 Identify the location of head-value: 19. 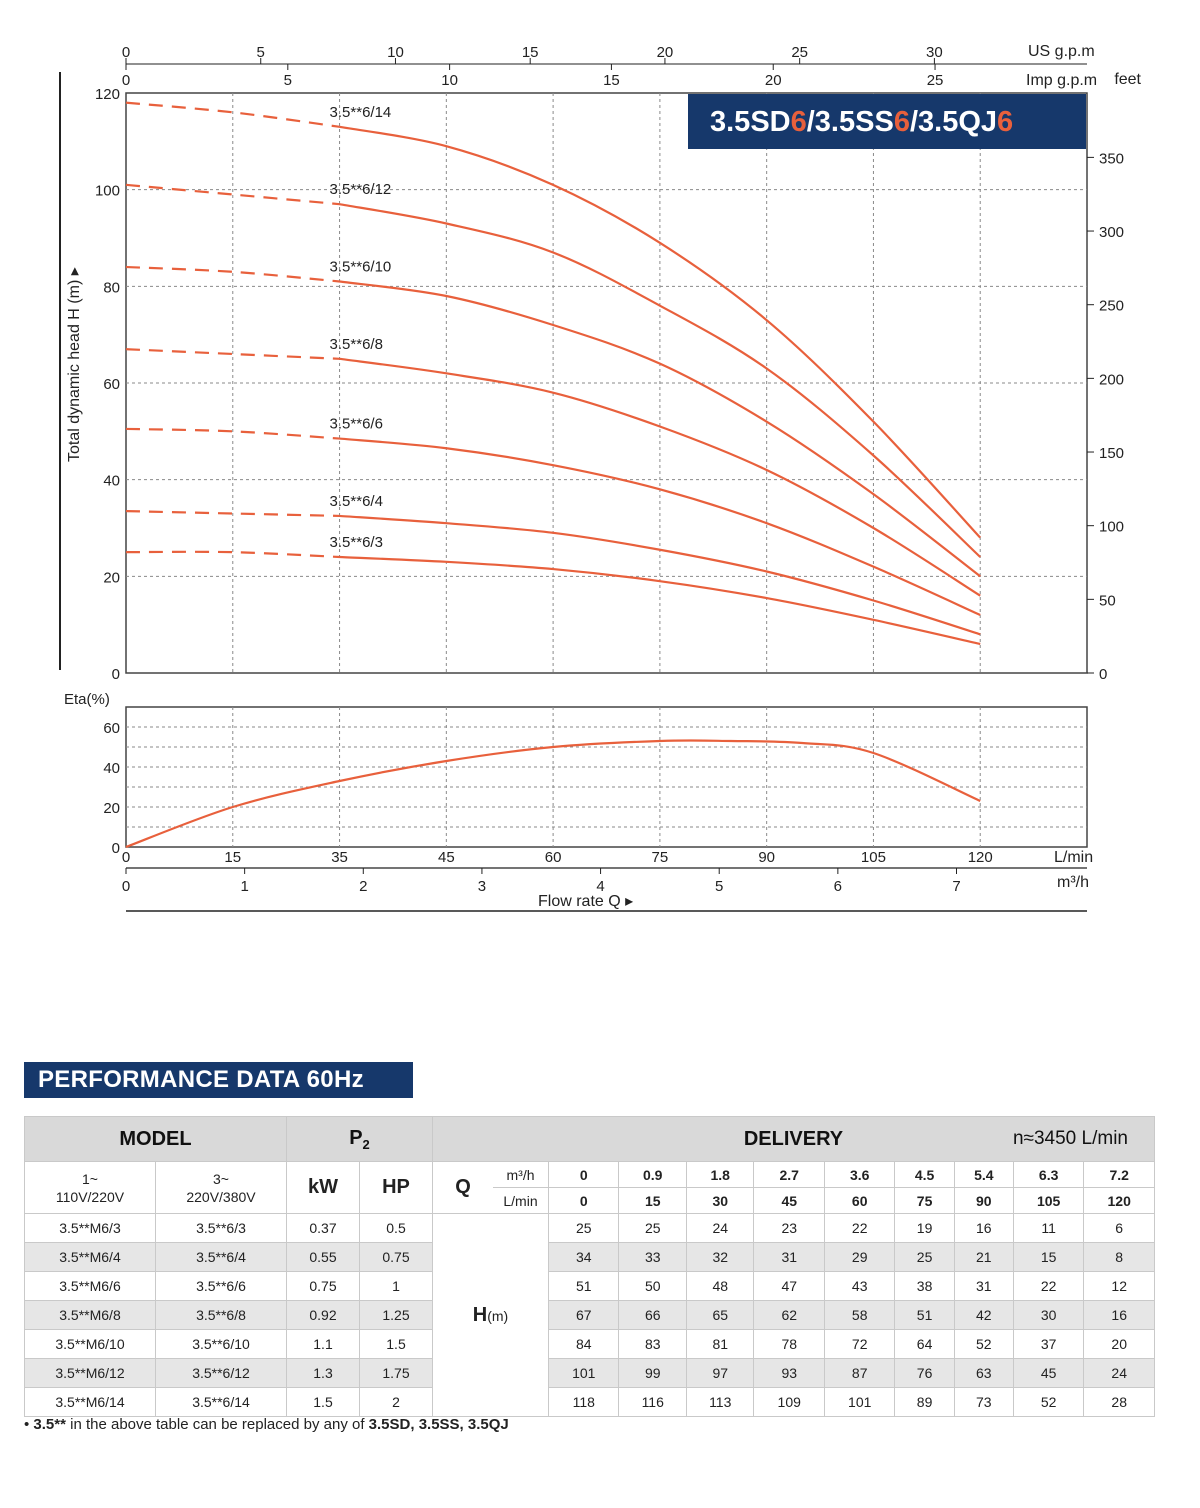
(924, 1228).